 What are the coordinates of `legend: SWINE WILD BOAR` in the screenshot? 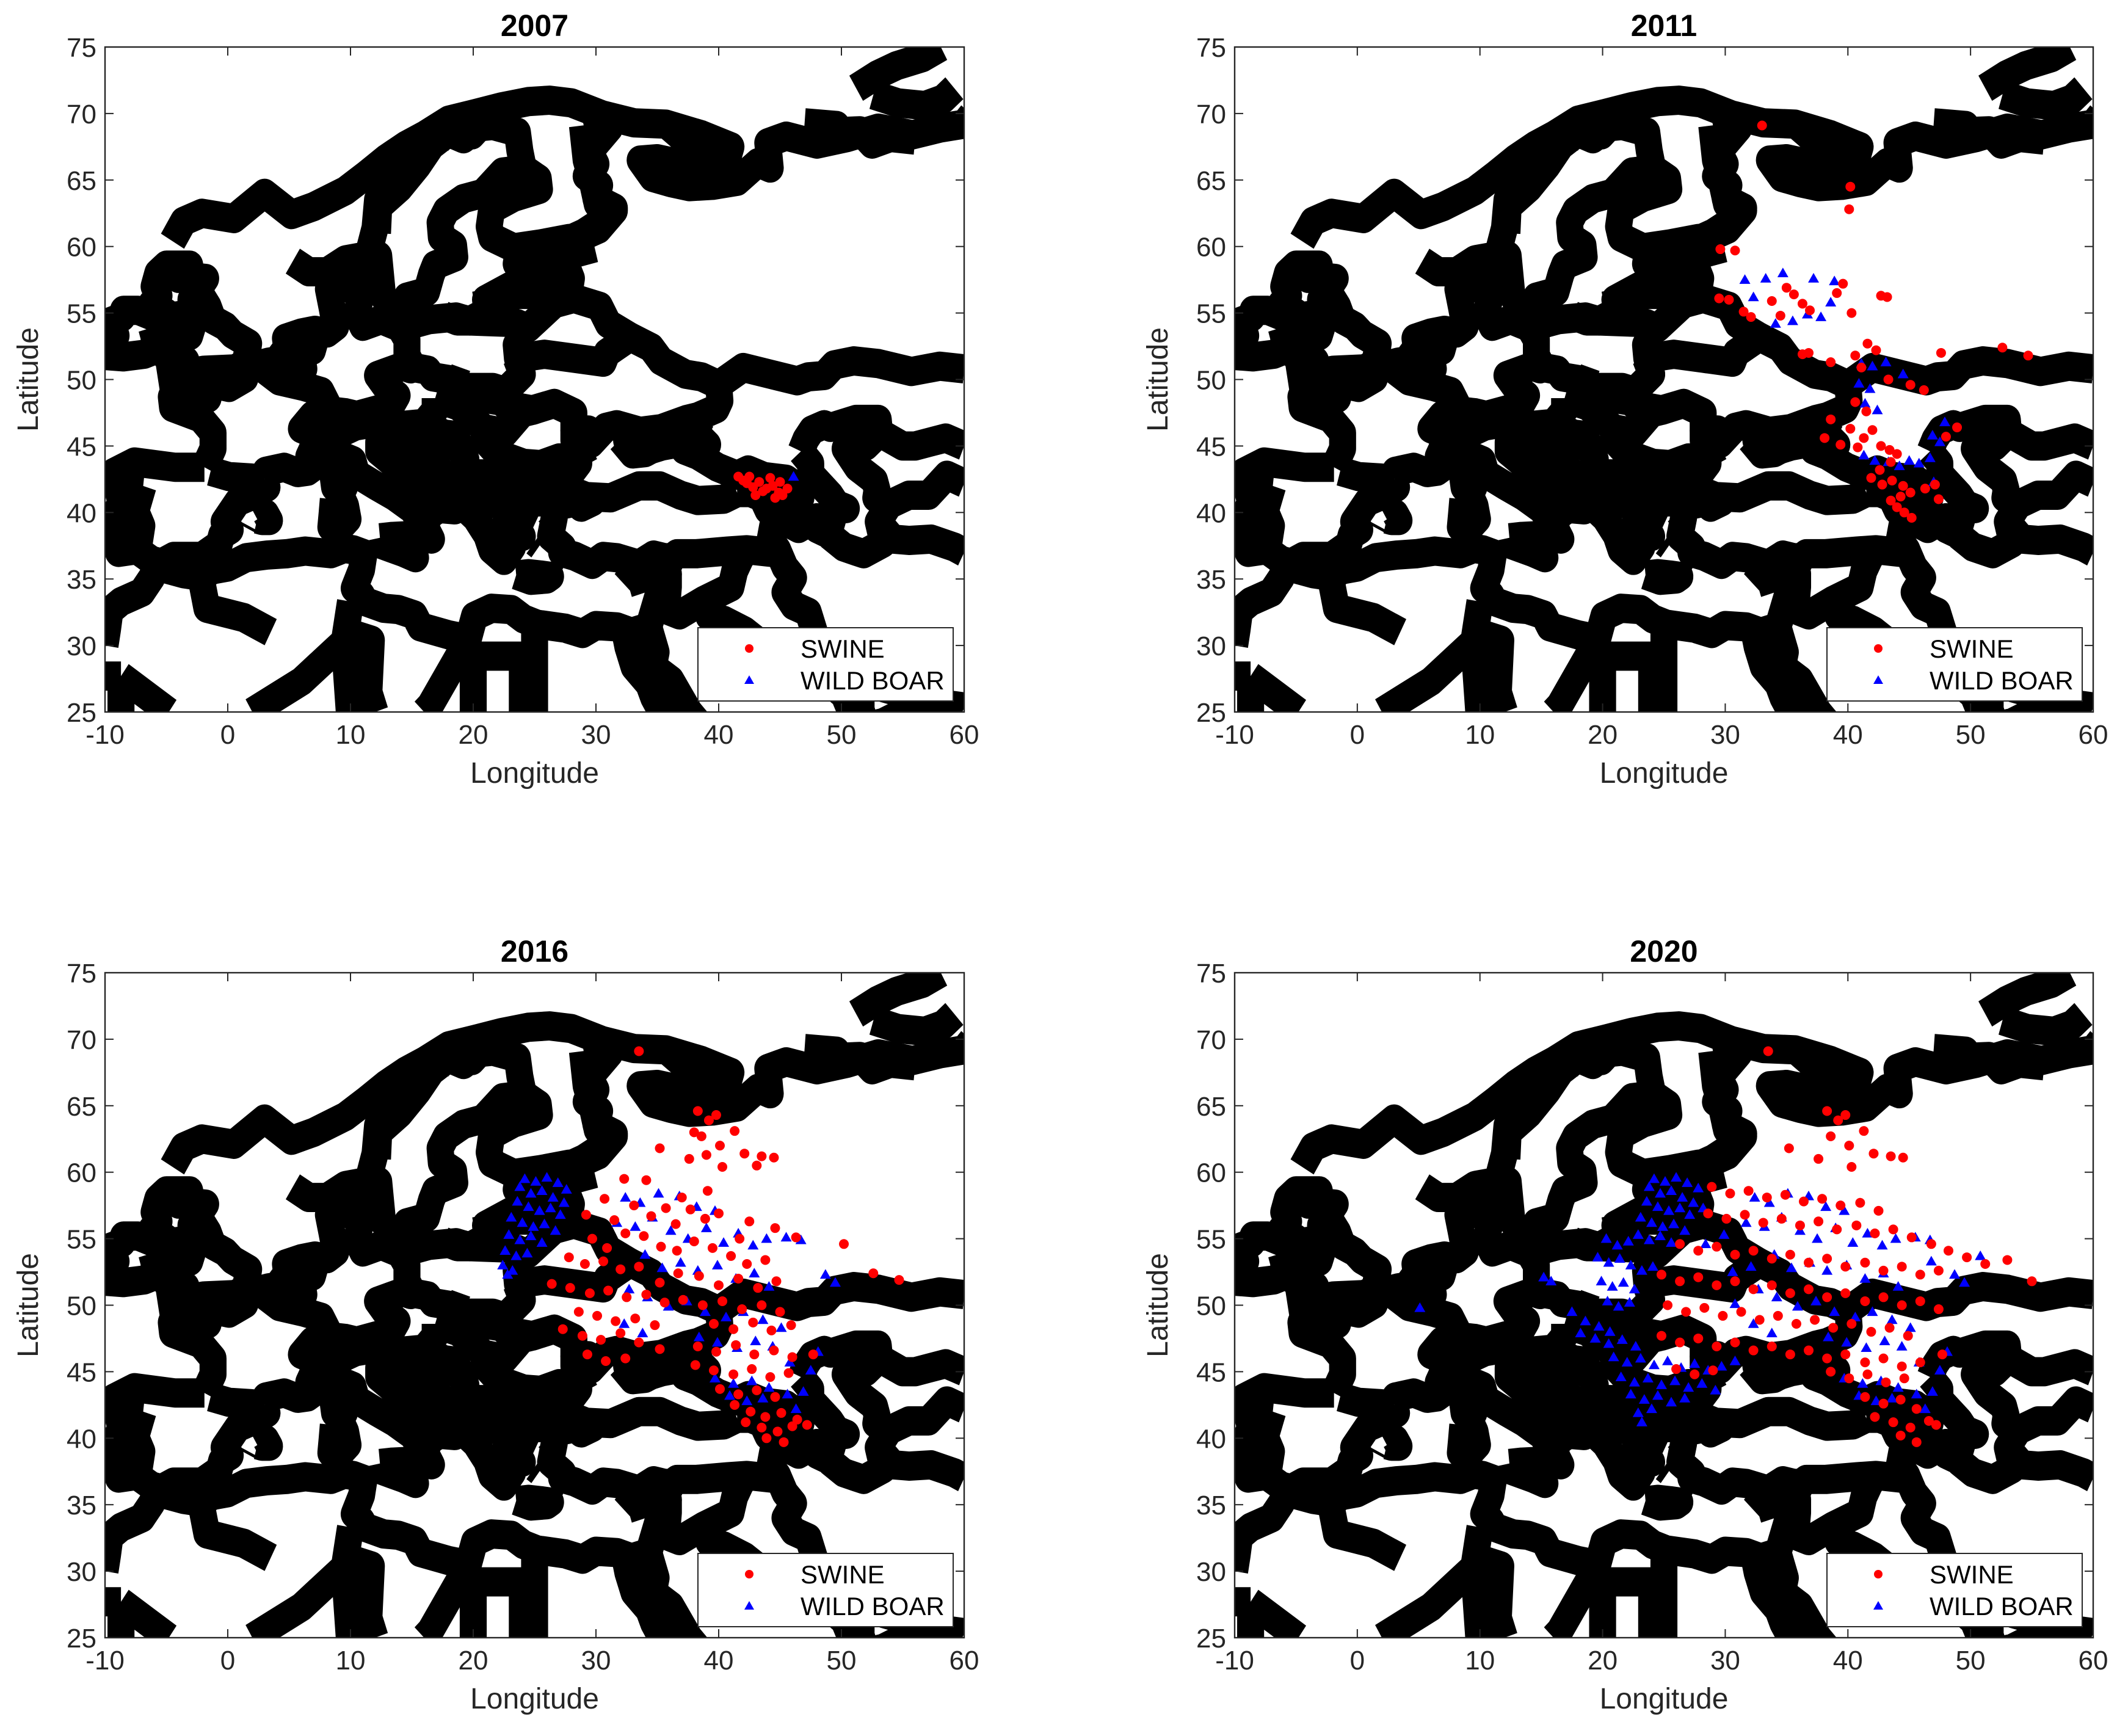 It's located at (1954, 665).